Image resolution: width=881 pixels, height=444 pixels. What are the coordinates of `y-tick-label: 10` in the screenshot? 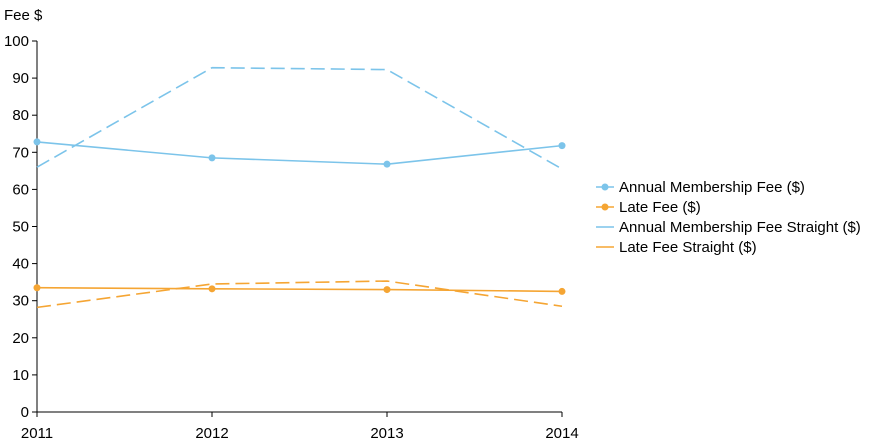 It's located at (20, 375).